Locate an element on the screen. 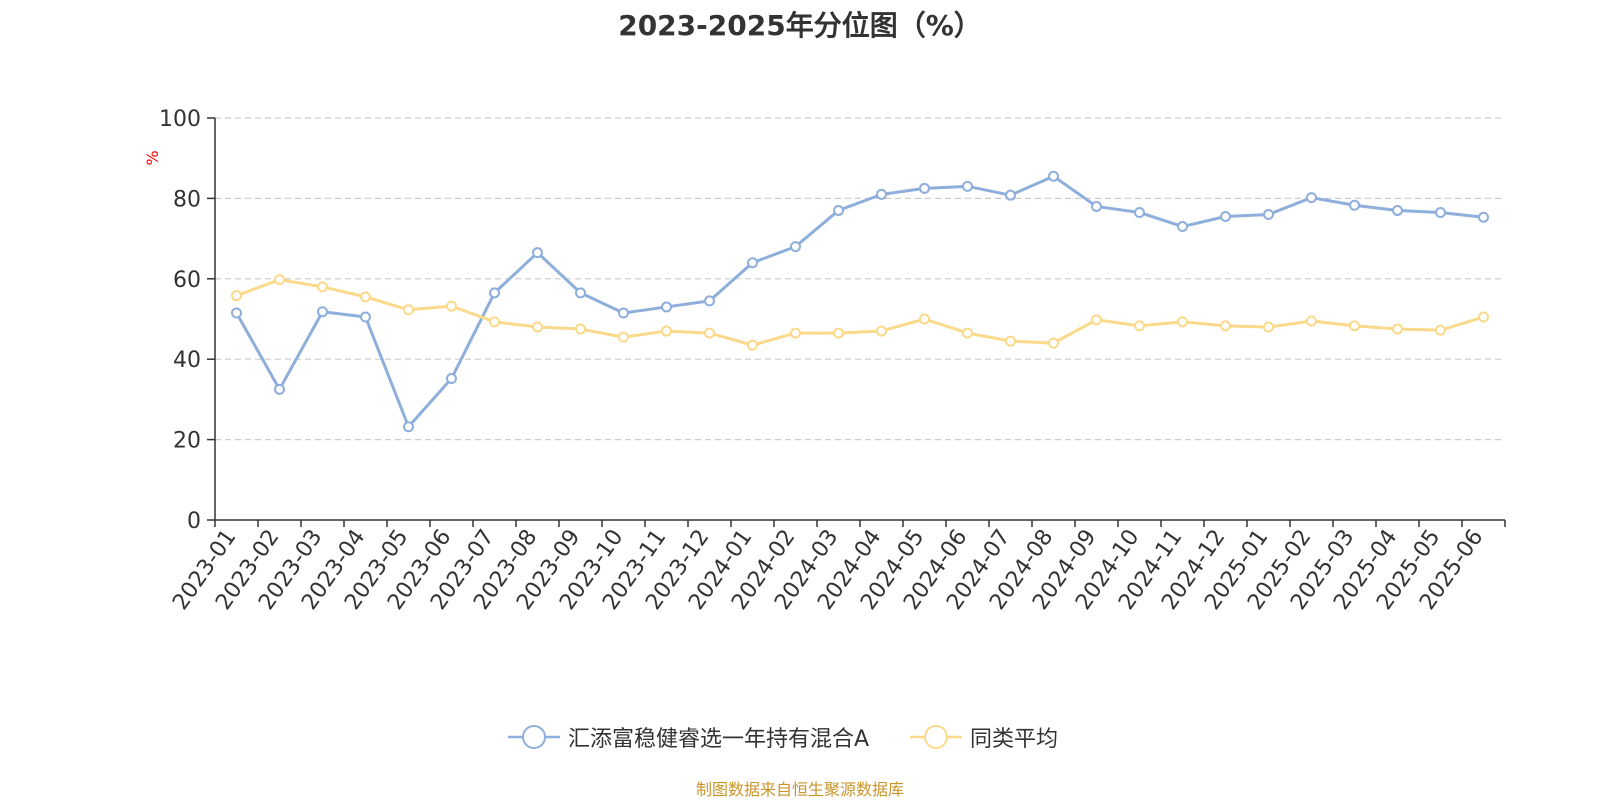  legend-item-series-0: 汇添富稳健睿选一年持有混合A is located at coordinates (688, 737).